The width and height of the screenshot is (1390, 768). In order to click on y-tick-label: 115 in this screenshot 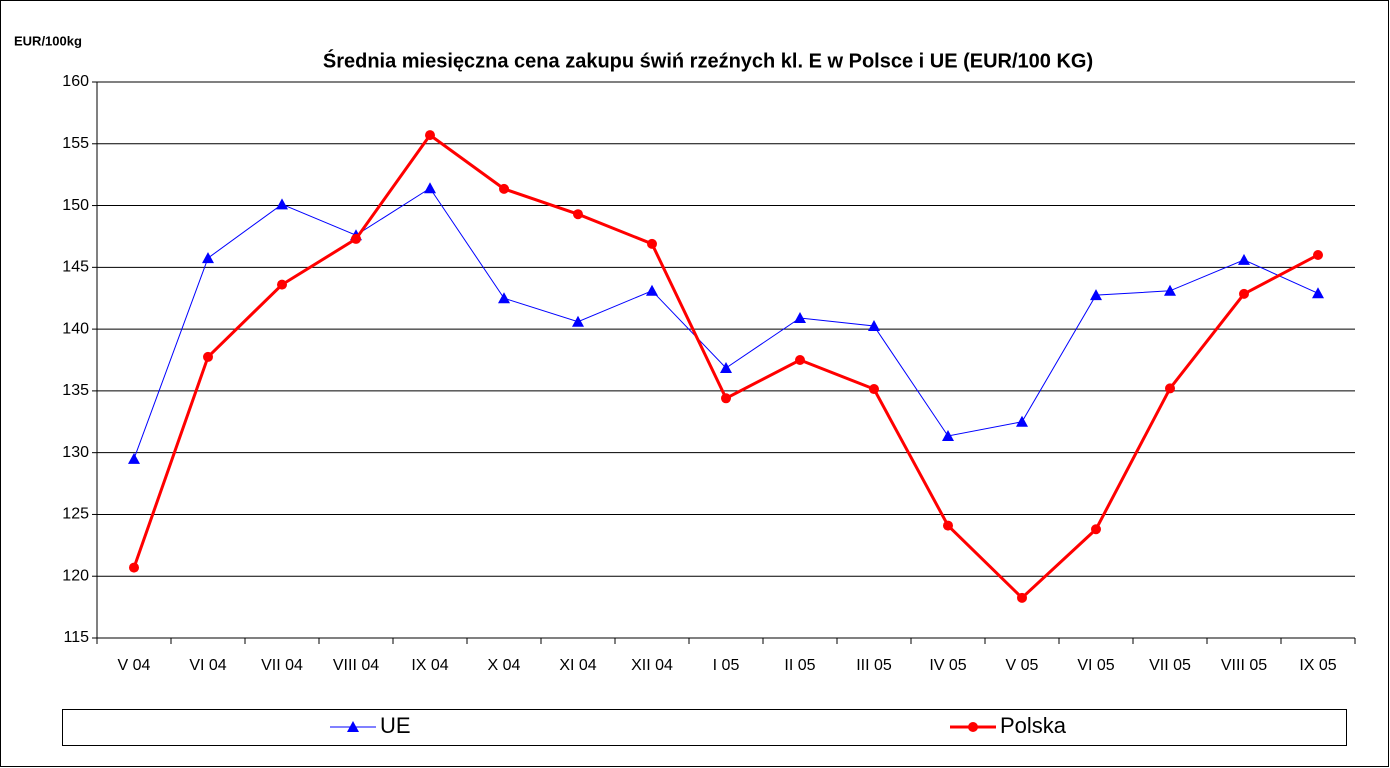, I will do `click(76, 637)`.